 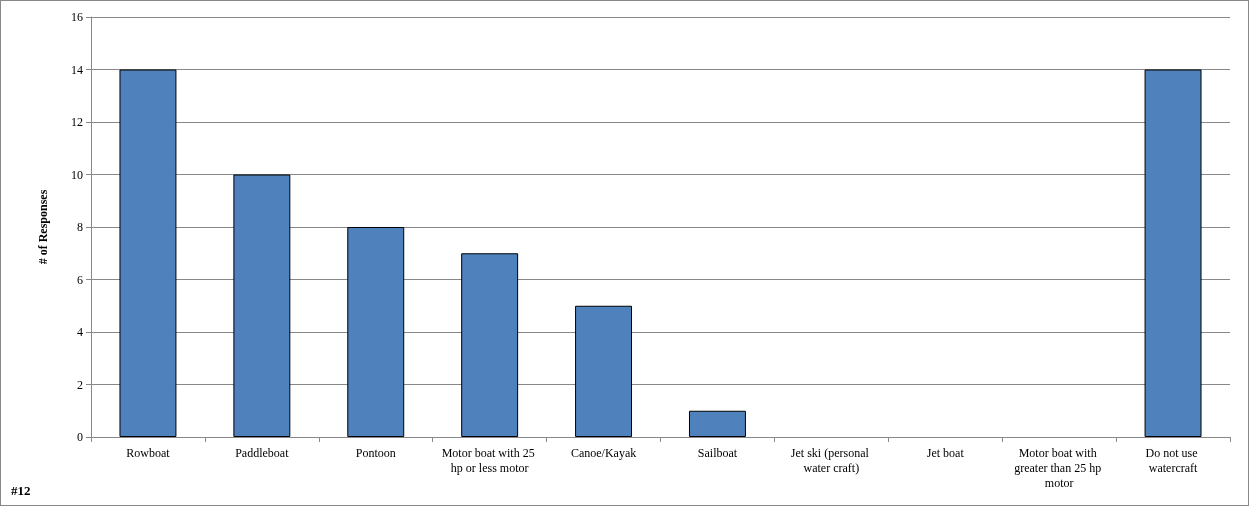 What do you see at coordinates (77, 17) in the screenshot?
I see `y-tick-label: 16` at bounding box center [77, 17].